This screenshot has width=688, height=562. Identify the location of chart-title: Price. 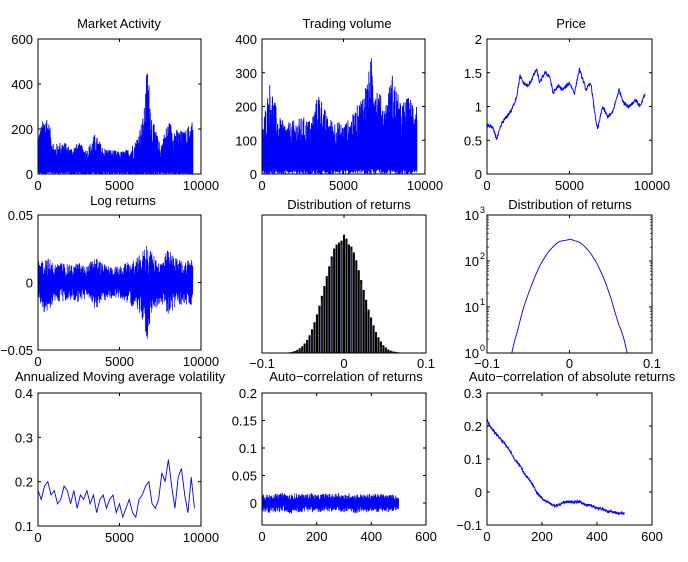
(571, 23).